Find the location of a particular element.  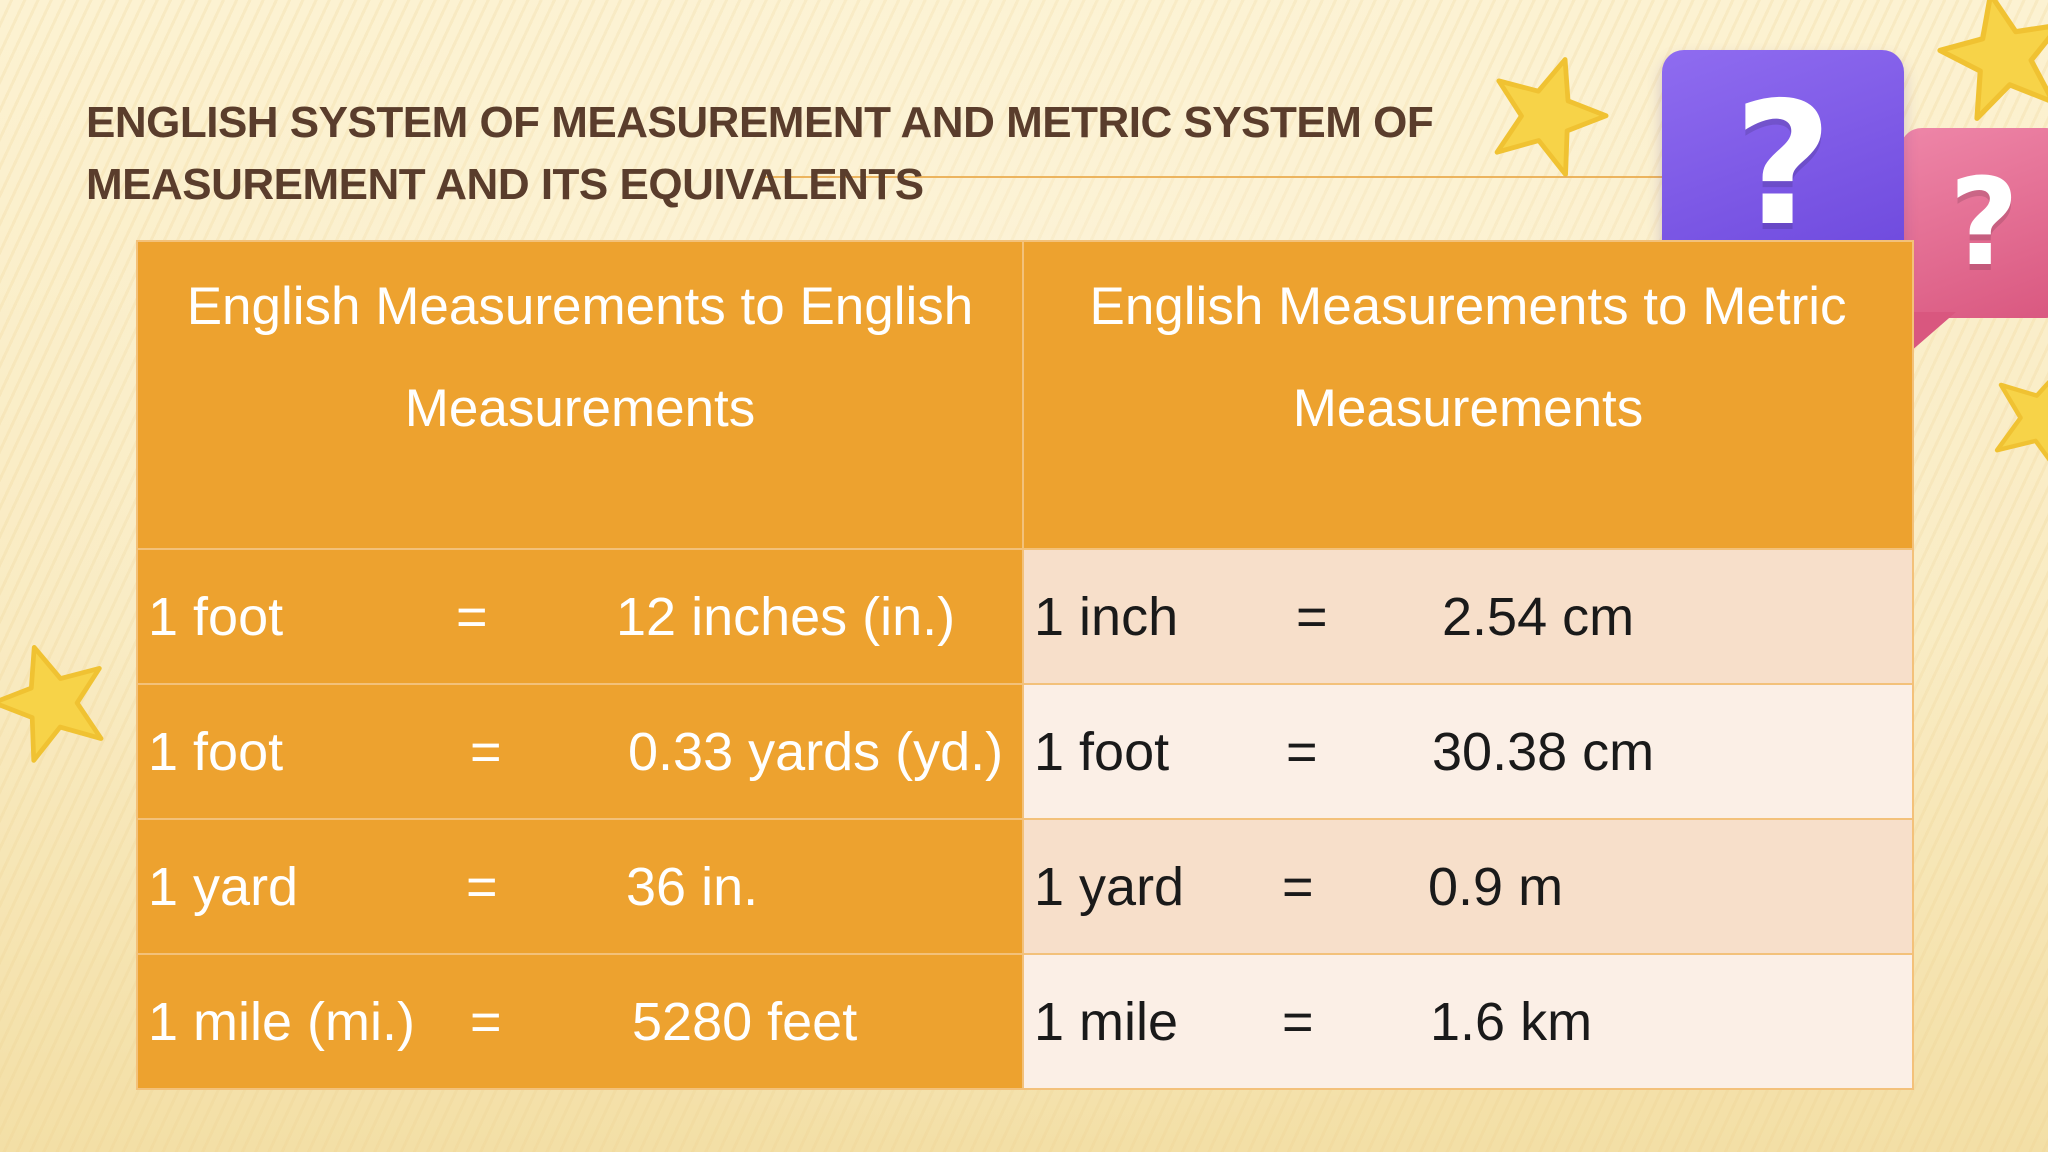

table-row: 1 mile (mi.) = 5280 feet 1 mile = 1.6 km is located at coordinates (1025, 1021).